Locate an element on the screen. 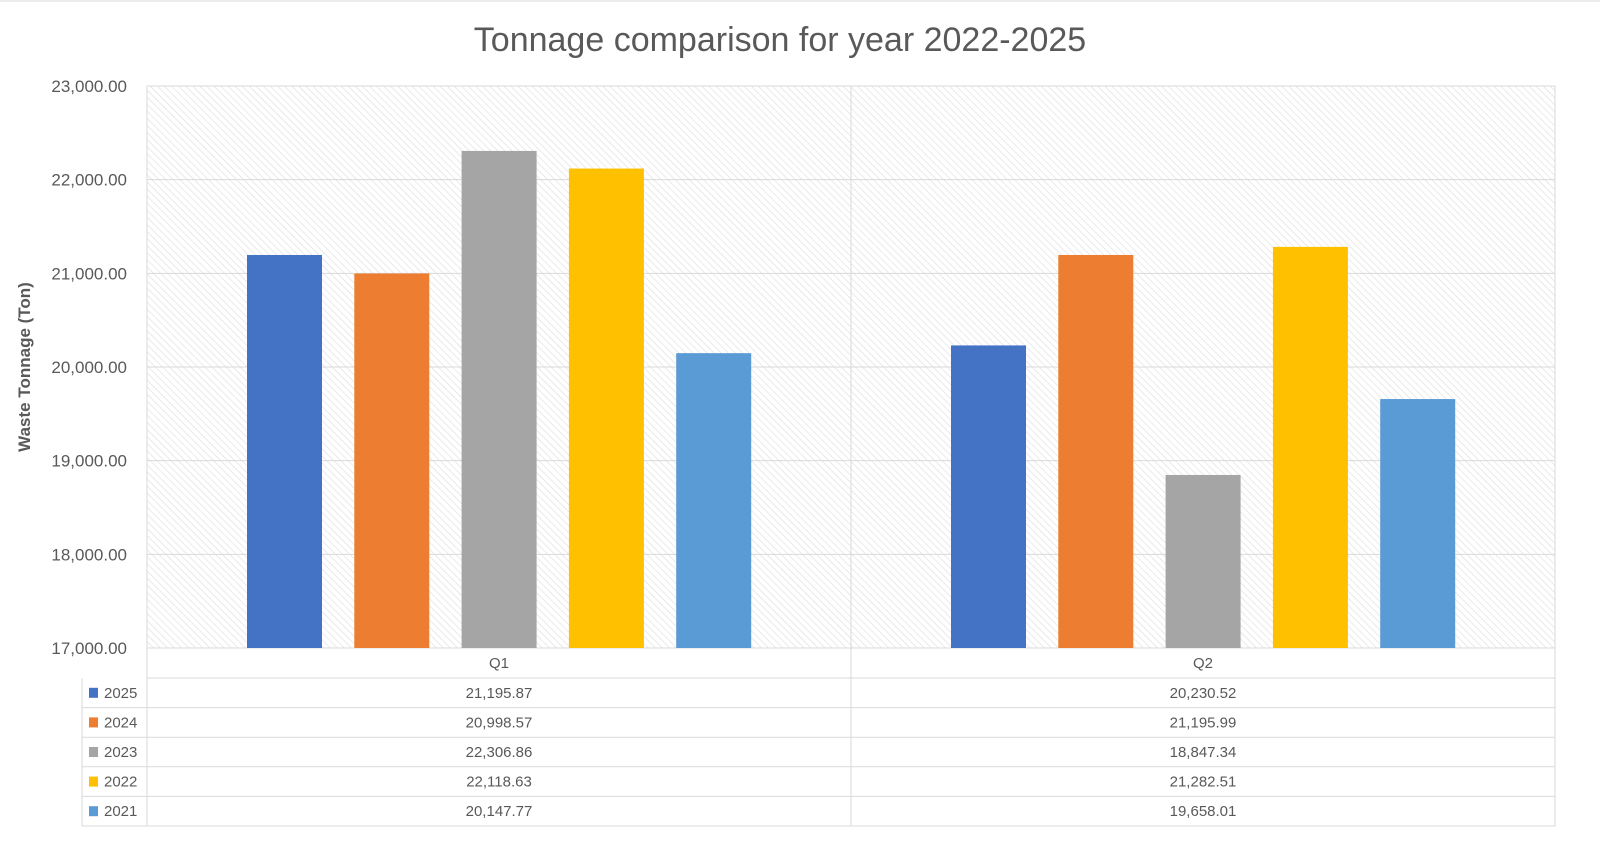 The image size is (1600, 841). y-tick-label: 17,000.00 is located at coordinates (89, 648).